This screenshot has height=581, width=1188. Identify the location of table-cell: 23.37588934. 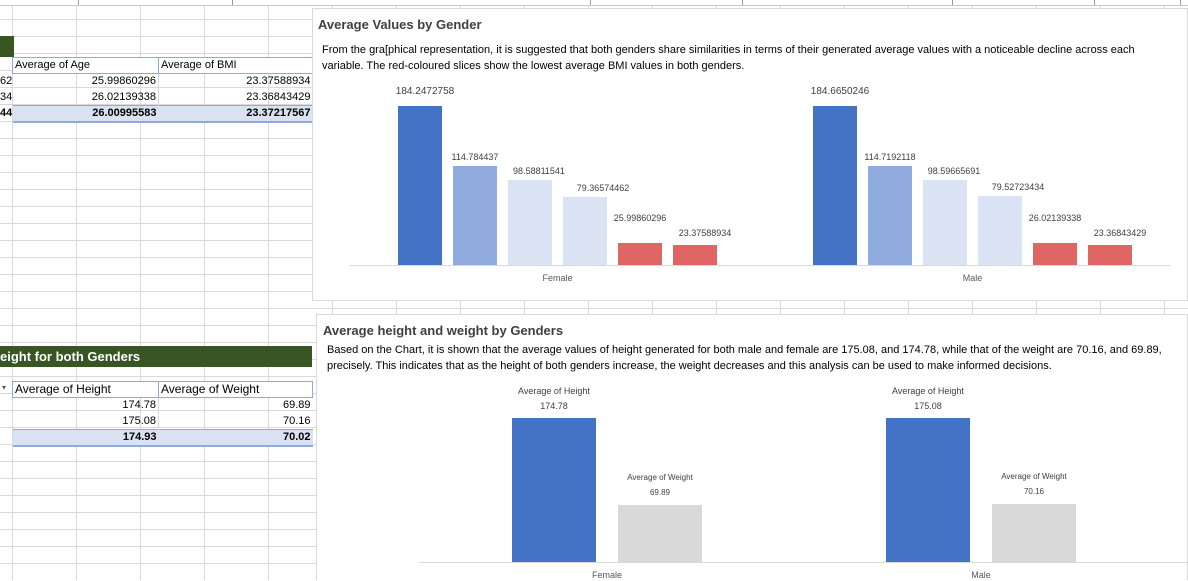
(278, 81).